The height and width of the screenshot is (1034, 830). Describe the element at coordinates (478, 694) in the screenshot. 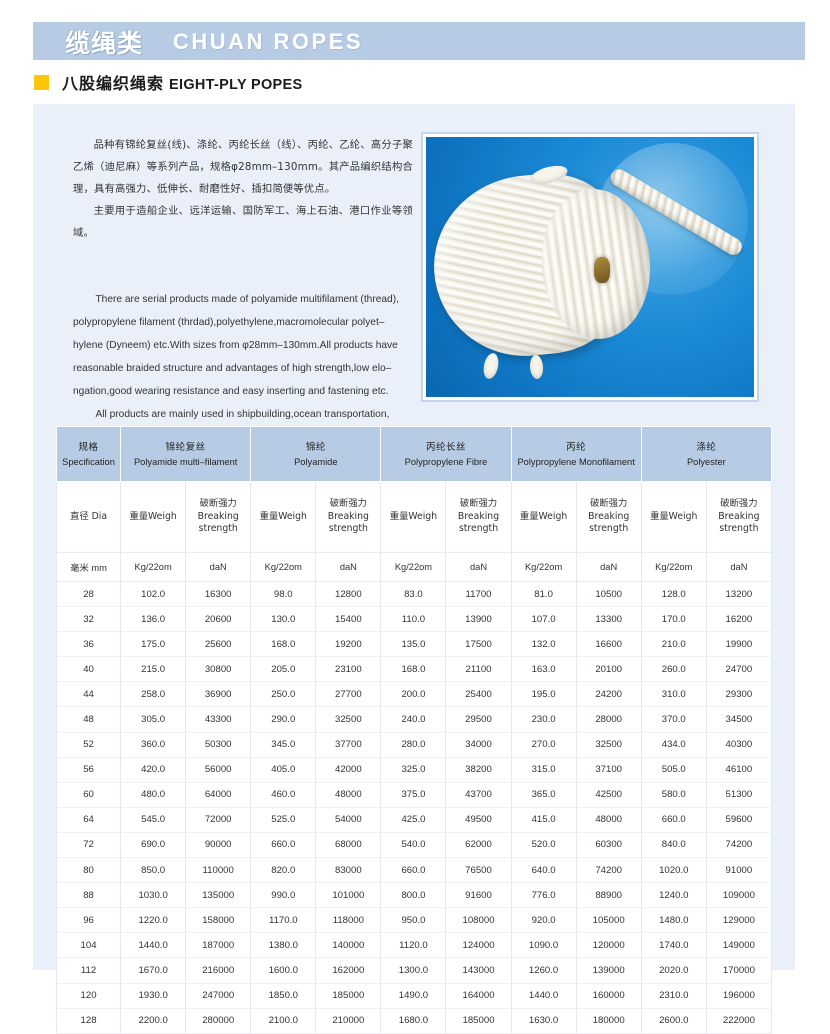

I see `cell-value: 25400` at that location.